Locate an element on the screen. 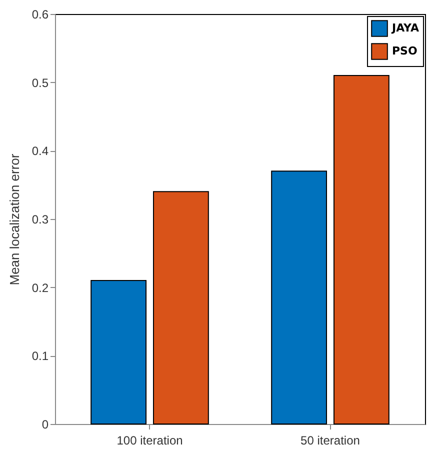 The height and width of the screenshot is (467, 438). x-tick-label: 100 iteration is located at coordinates (149, 441).